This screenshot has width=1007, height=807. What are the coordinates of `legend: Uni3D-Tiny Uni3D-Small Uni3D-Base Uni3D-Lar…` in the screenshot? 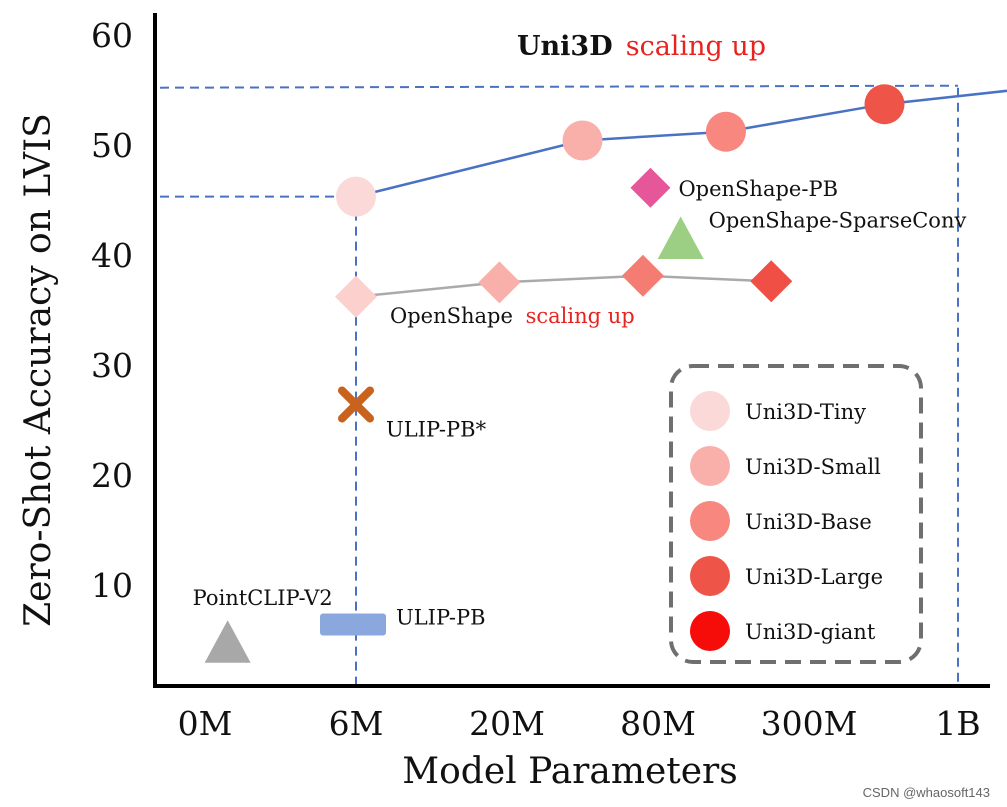 It's located at (796, 514).